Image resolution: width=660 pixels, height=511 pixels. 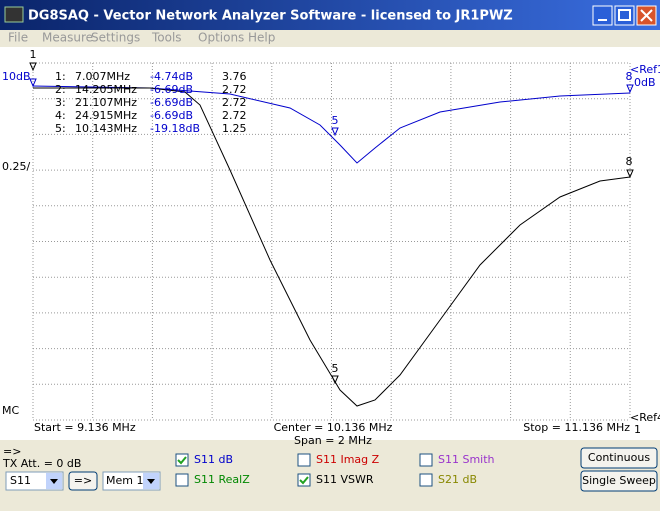 What do you see at coordinates (12, 451) in the screenshot?
I see `arrow-label: =>` at bounding box center [12, 451].